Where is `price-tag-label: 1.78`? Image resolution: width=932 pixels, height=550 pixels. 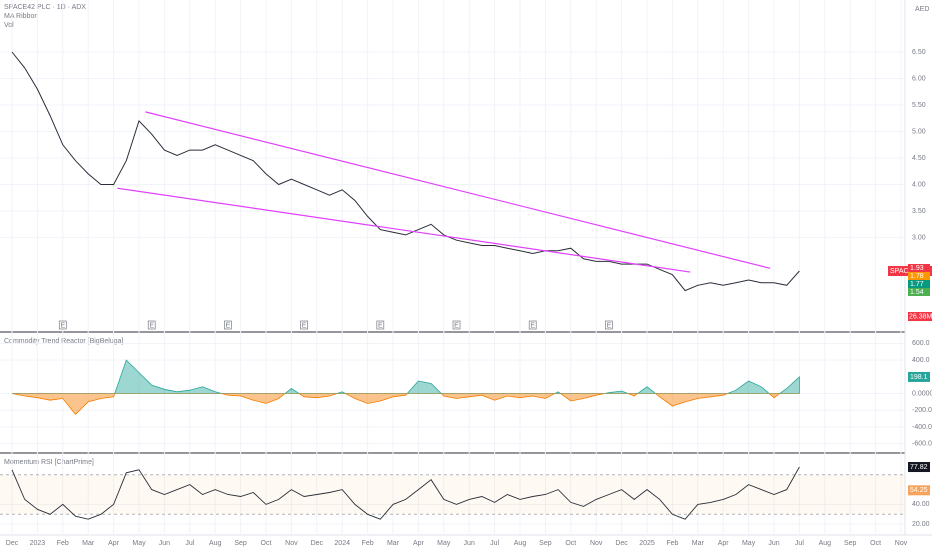 price-tag-label: 1.78 is located at coordinates (917, 276).